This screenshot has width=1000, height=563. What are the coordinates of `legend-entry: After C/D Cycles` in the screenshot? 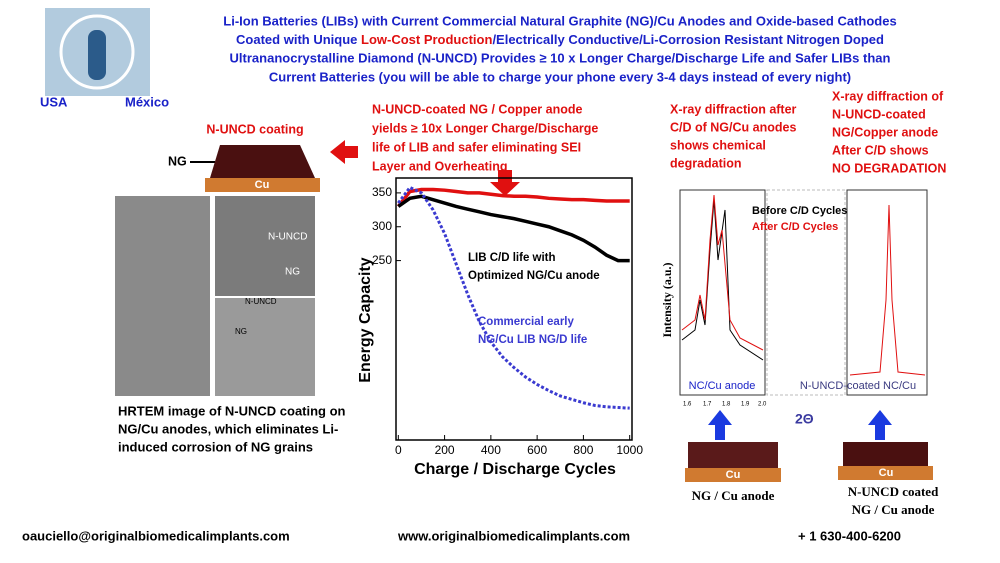 It's located at (795, 227).